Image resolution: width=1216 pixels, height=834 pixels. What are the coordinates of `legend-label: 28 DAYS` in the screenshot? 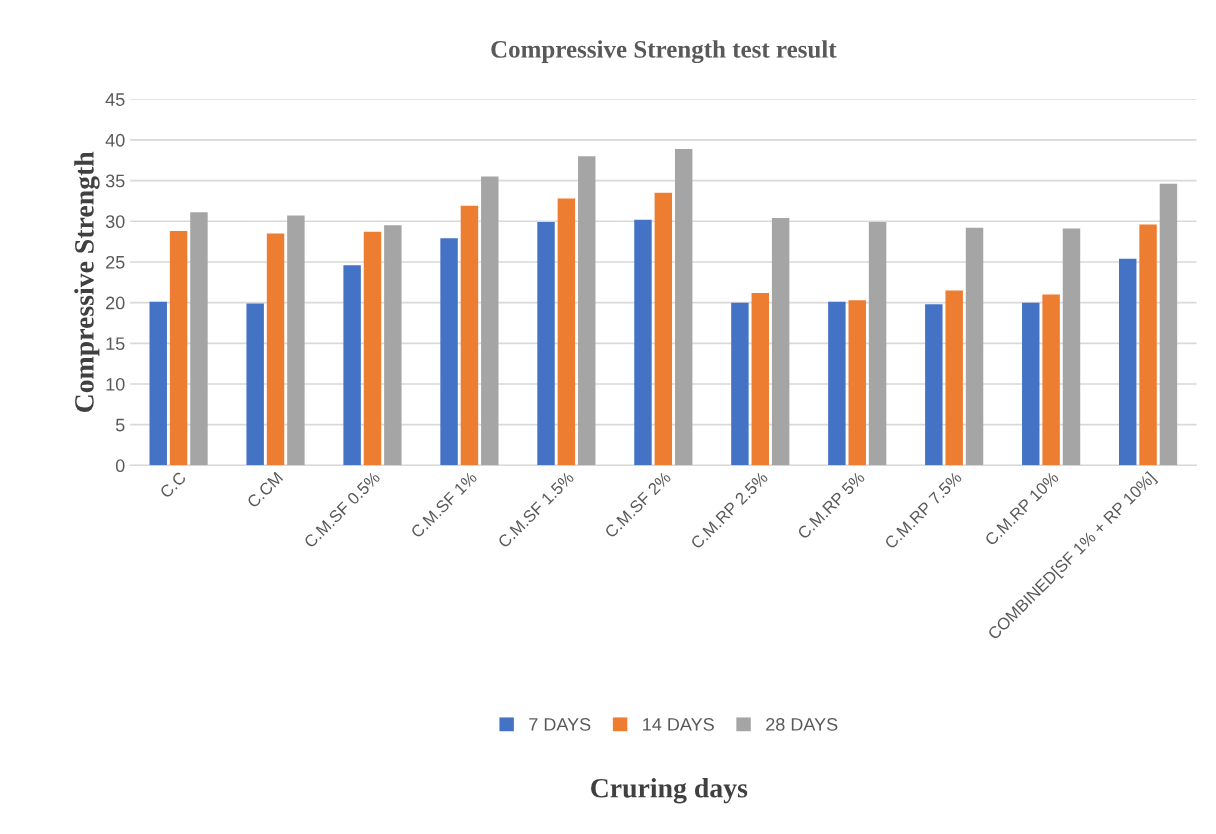 It's located at (802, 724).